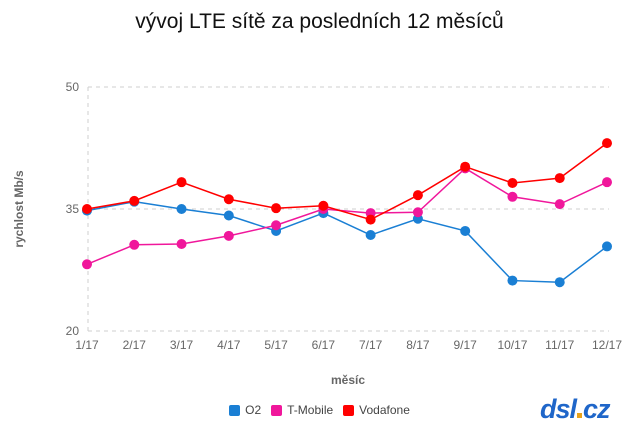 Image resolution: width=639 pixels, height=438 pixels. I want to click on x-tick-label: 4/17, so click(229, 345).